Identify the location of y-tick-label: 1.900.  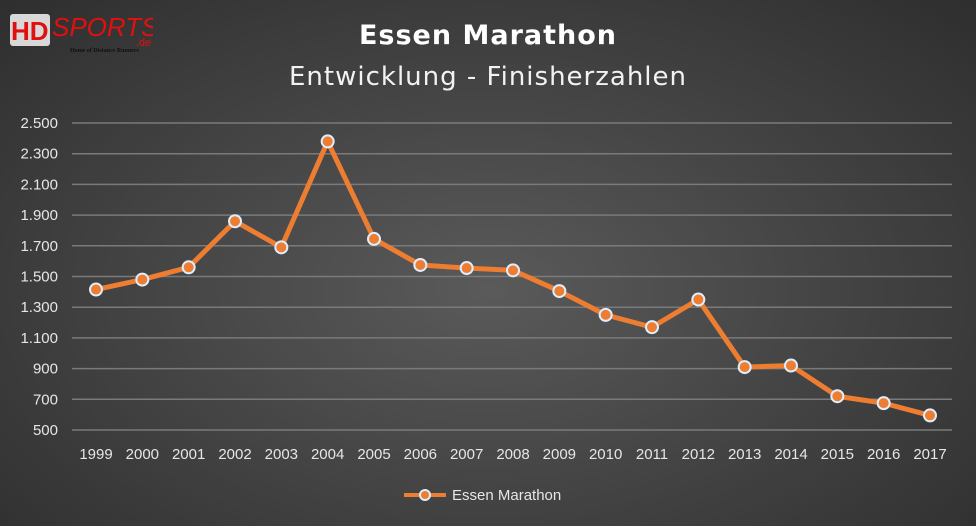
(39, 215).